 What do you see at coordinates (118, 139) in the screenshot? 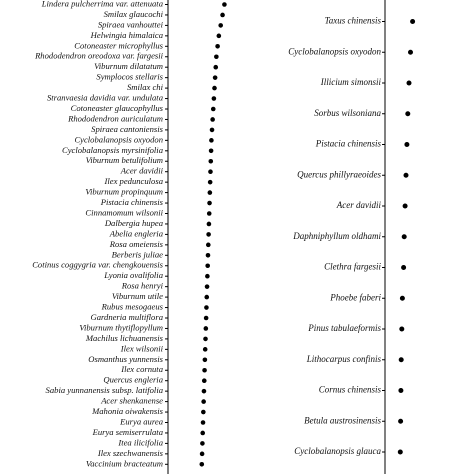
I see `left-species-label: Cyclobalanopsis oxyodon` at bounding box center [118, 139].